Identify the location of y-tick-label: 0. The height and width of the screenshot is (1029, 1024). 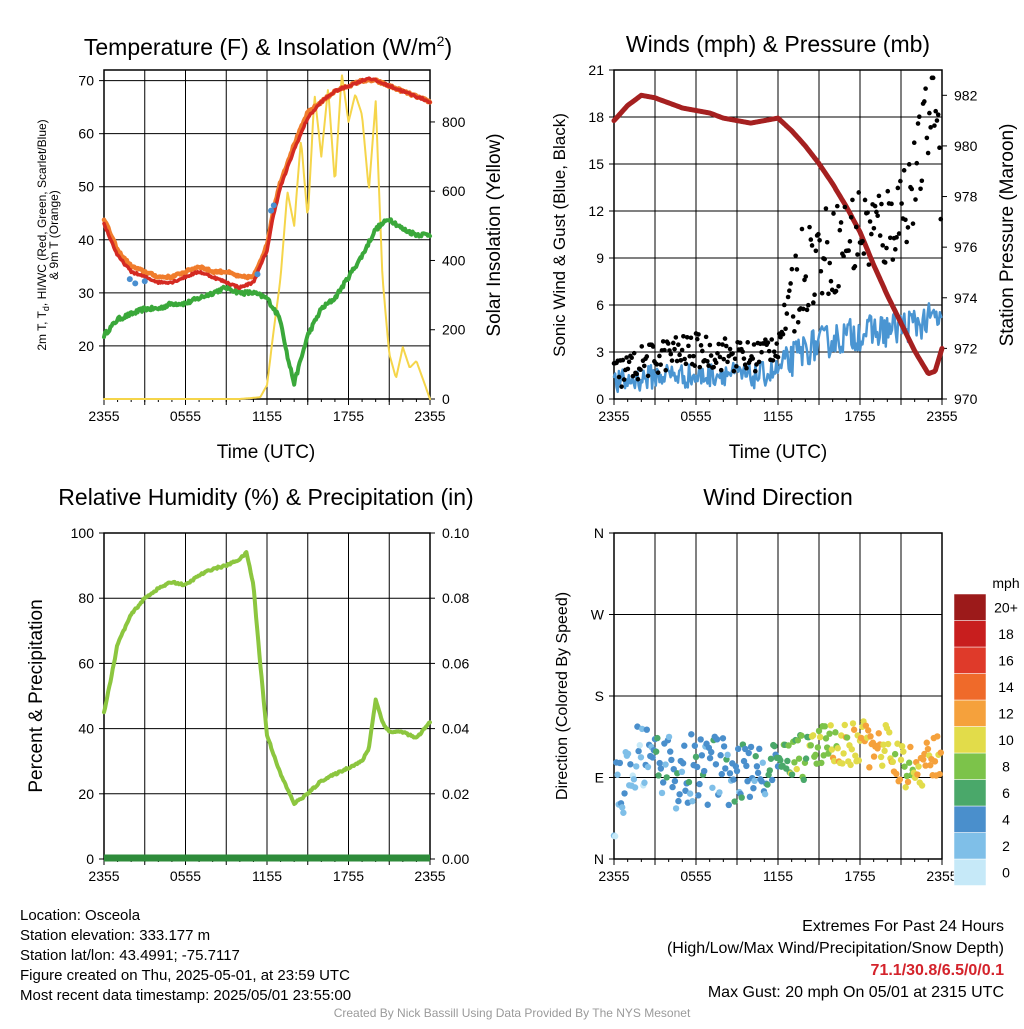
(600, 399).